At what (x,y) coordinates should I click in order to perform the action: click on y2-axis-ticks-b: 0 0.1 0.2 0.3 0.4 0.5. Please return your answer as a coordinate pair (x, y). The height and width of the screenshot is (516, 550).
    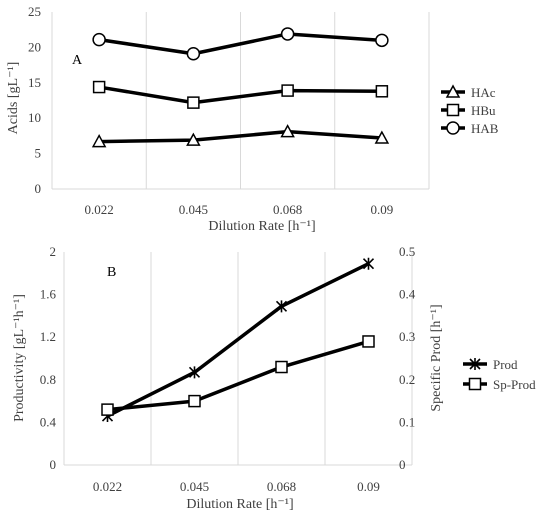
    Looking at the image, I should click on (407, 358).